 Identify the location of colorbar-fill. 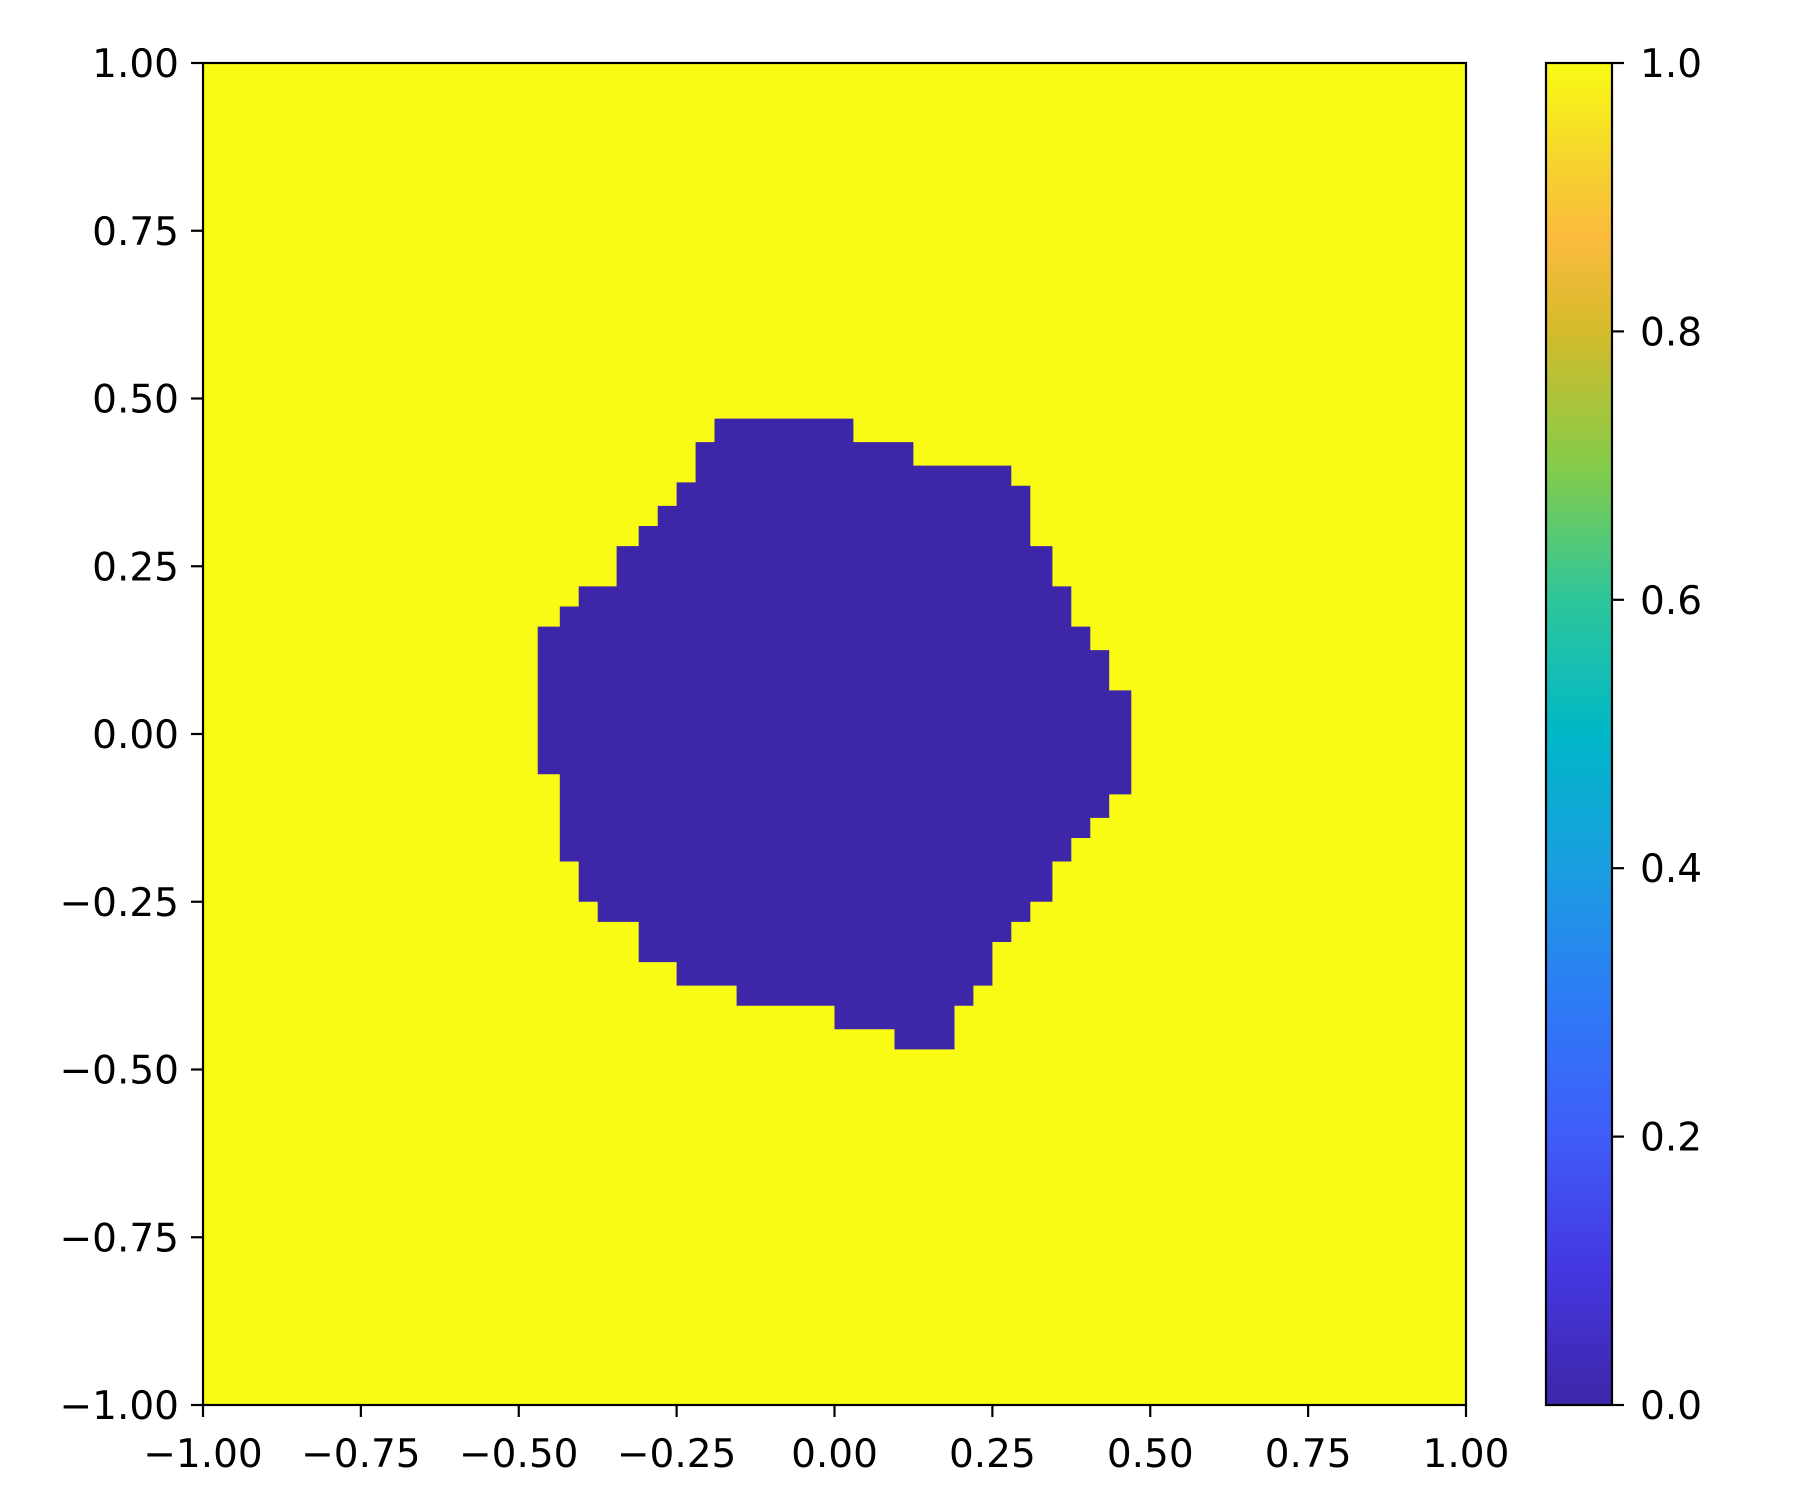
(1579, 734).